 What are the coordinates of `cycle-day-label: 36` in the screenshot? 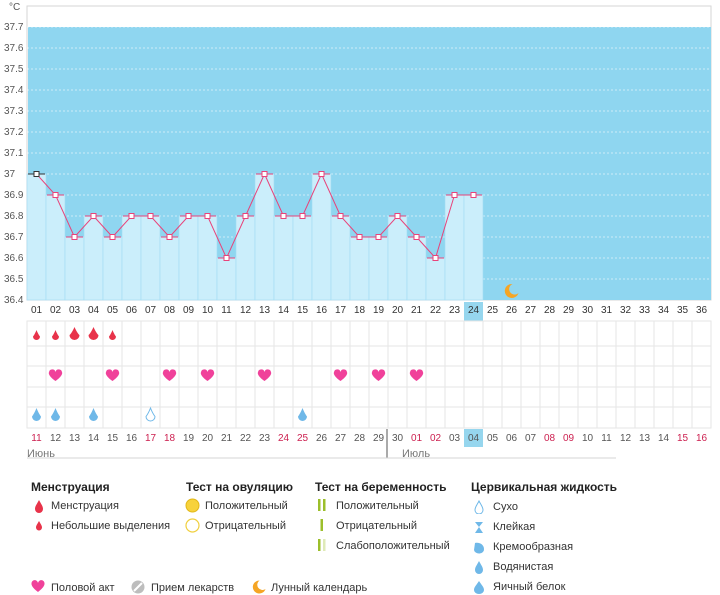 It's located at (702, 310).